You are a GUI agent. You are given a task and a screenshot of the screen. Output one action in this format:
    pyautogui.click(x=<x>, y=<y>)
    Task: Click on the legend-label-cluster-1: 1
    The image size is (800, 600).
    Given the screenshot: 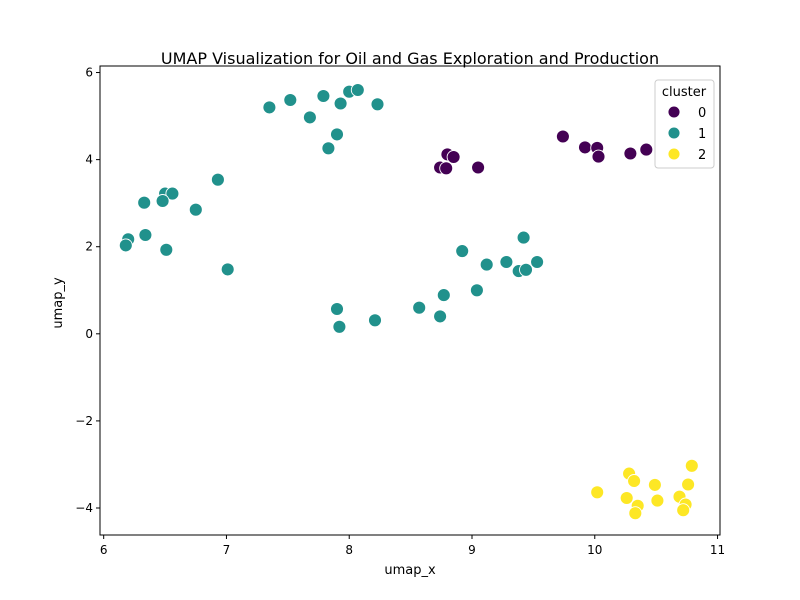 What is the action you would take?
    pyautogui.click(x=702, y=134)
    